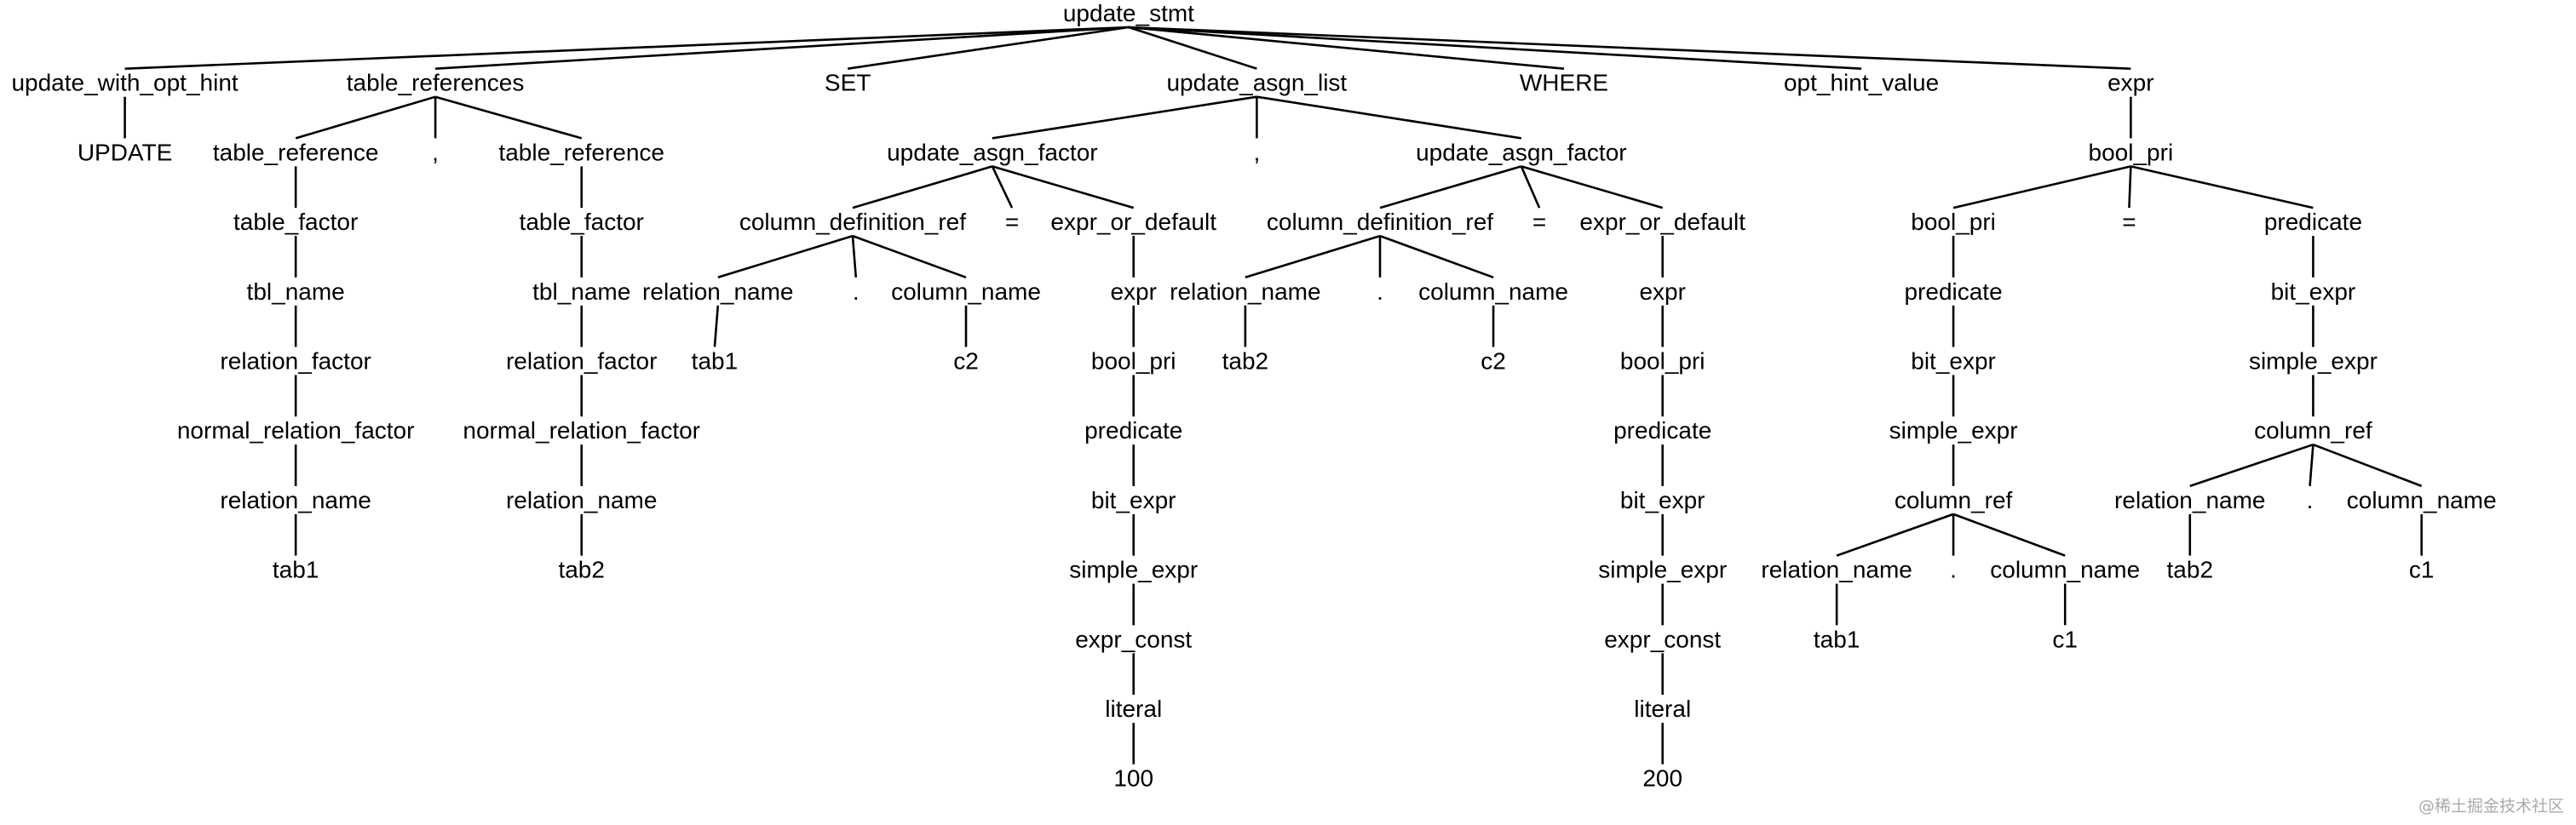 This screenshot has height=825, width=2576. What do you see at coordinates (848, 83) in the screenshot?
I see `tree-node: SET` at bounding box center [848, 83].